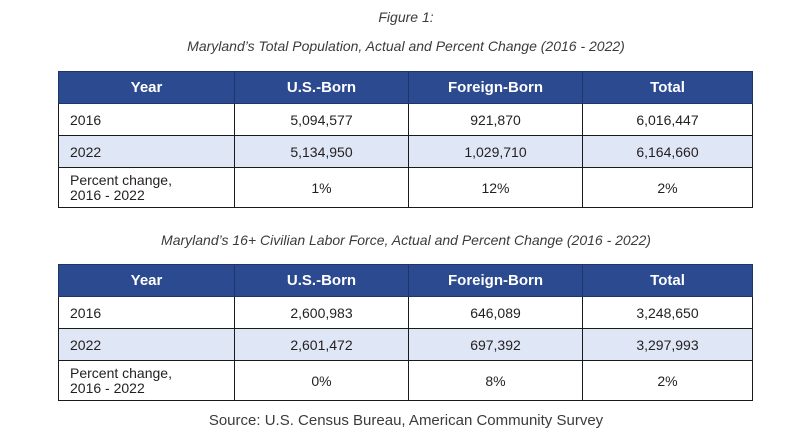 This screenshot has height=434, width=812. What do you see at coordinates (321, 312) in the screenshot?
I see `cell-us-born: 2,600,983` at bounding box center [321, 312].